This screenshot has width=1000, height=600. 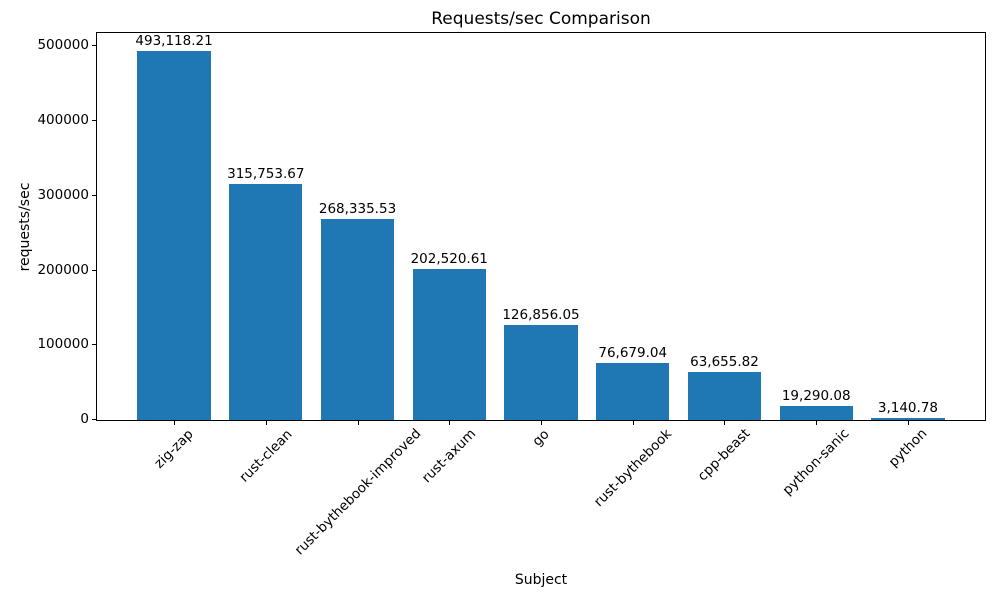 I want to click on bar-cpp-beast, so click(x=724, y=396).